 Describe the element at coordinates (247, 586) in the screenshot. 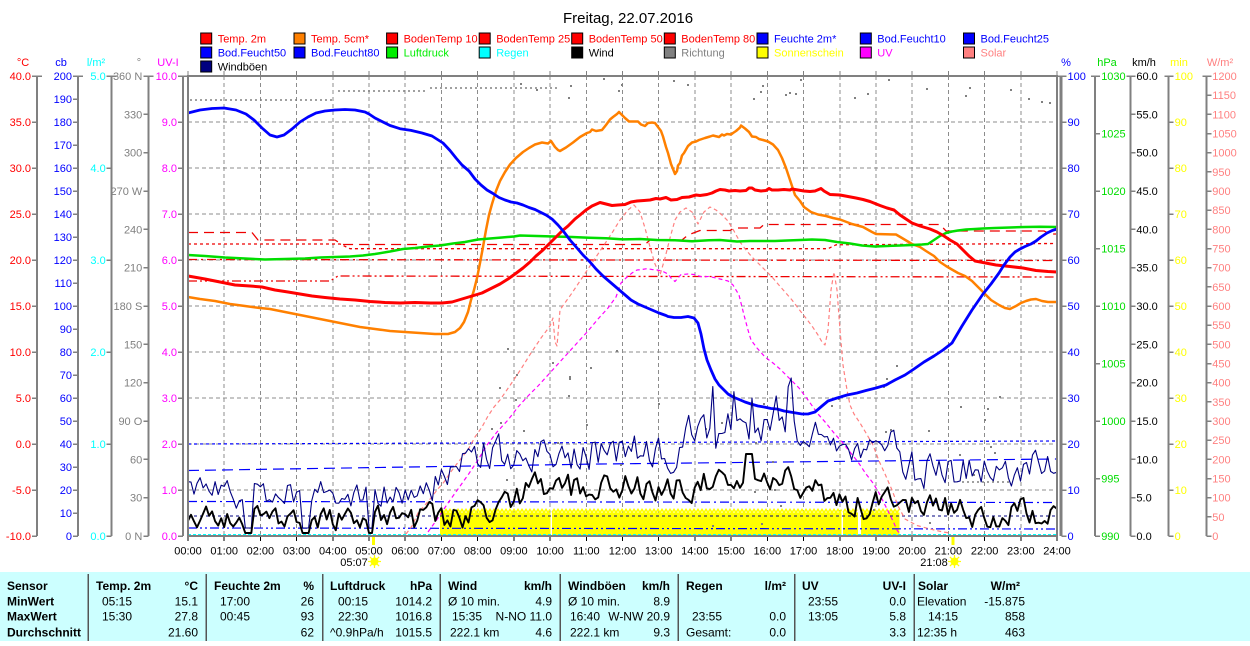

I see `svg-text: Feuchte 2m` at that location.